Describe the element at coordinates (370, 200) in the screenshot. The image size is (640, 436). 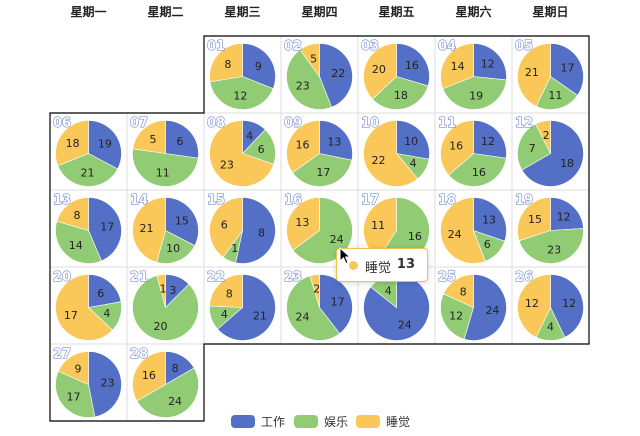
I see `date-label: 17` at that location.